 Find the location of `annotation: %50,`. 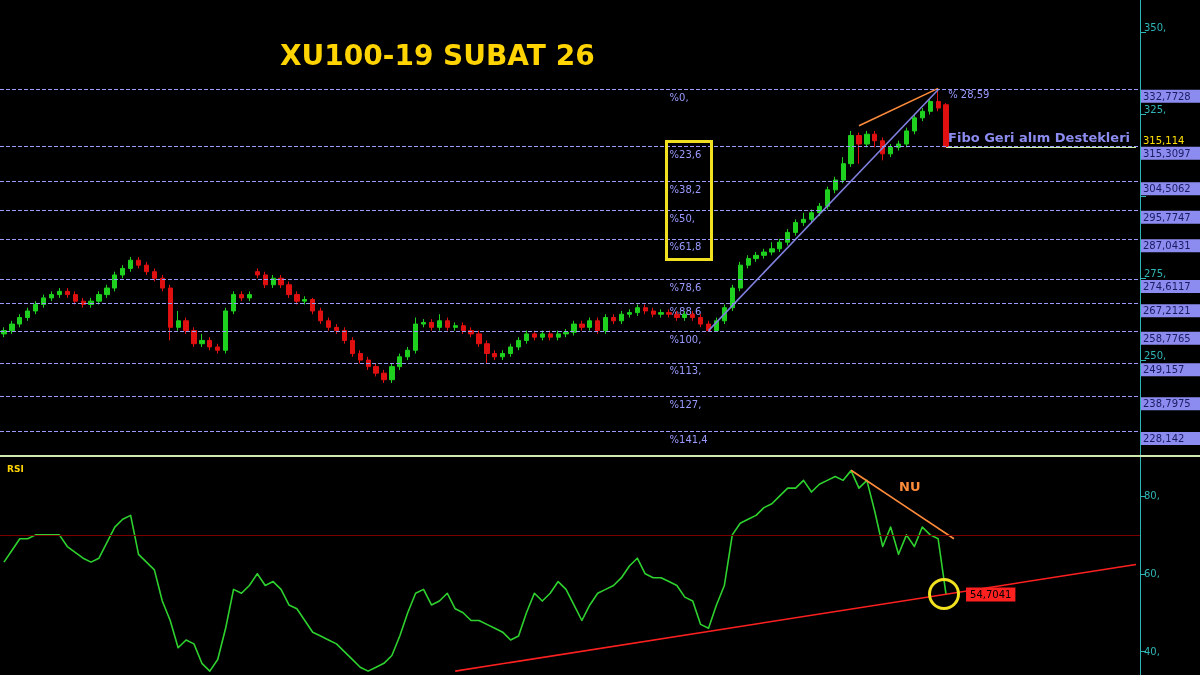

annotation: %50, is located at coordinates (682, 218).